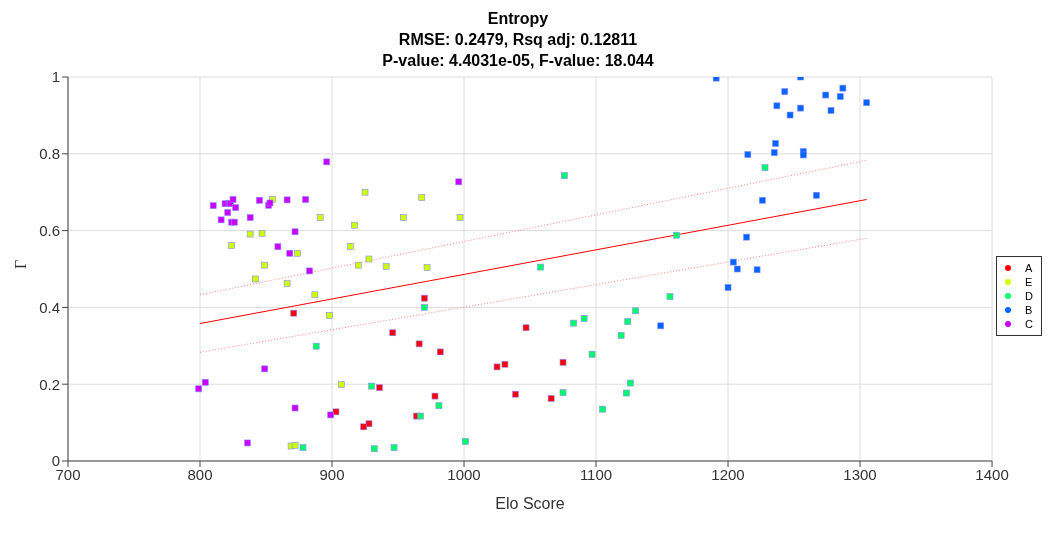 The image size is (1056, 536). I want to click on y-tick-label: 1, so click(55, 77).